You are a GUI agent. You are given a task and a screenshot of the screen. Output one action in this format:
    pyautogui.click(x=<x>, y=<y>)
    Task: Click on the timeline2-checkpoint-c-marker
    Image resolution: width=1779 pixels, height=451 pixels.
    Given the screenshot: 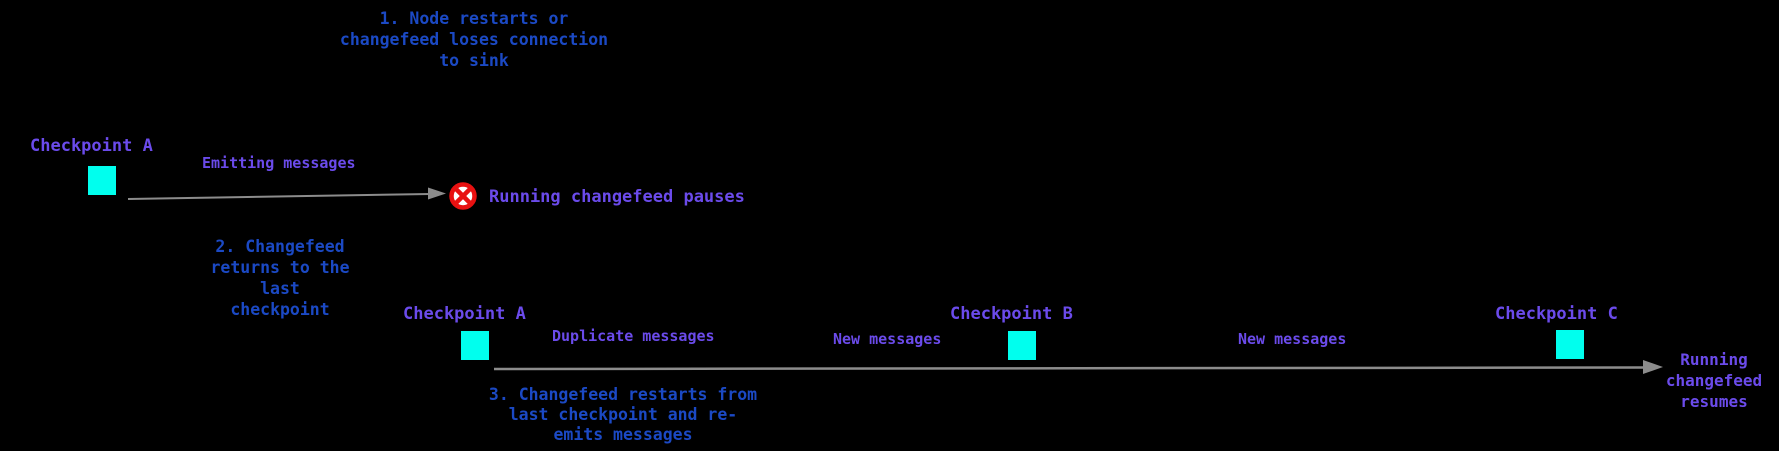 What is the action you would take?
    pyautogui.click(x=1570, y=344)
    